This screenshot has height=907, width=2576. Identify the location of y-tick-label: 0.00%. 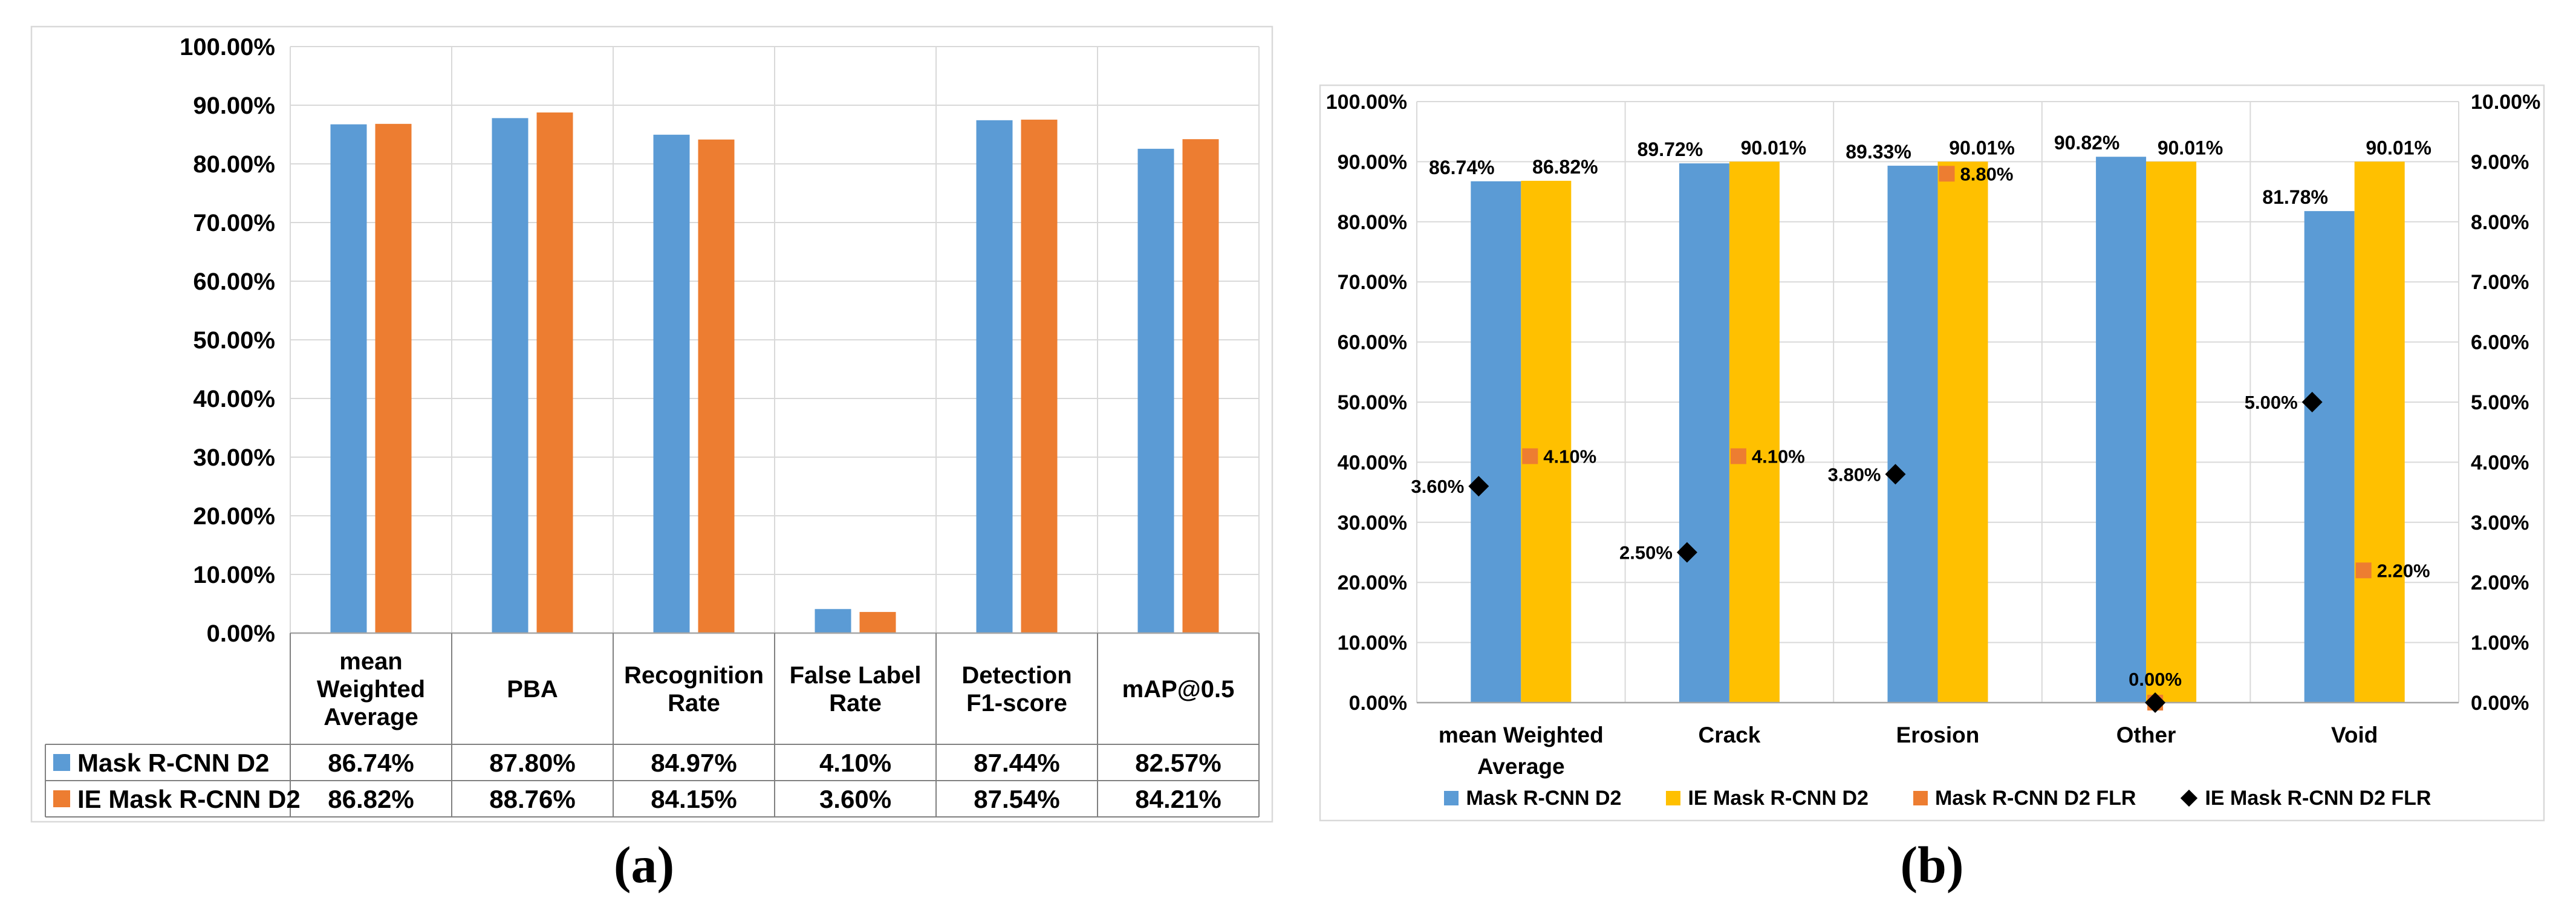
(241, 633).